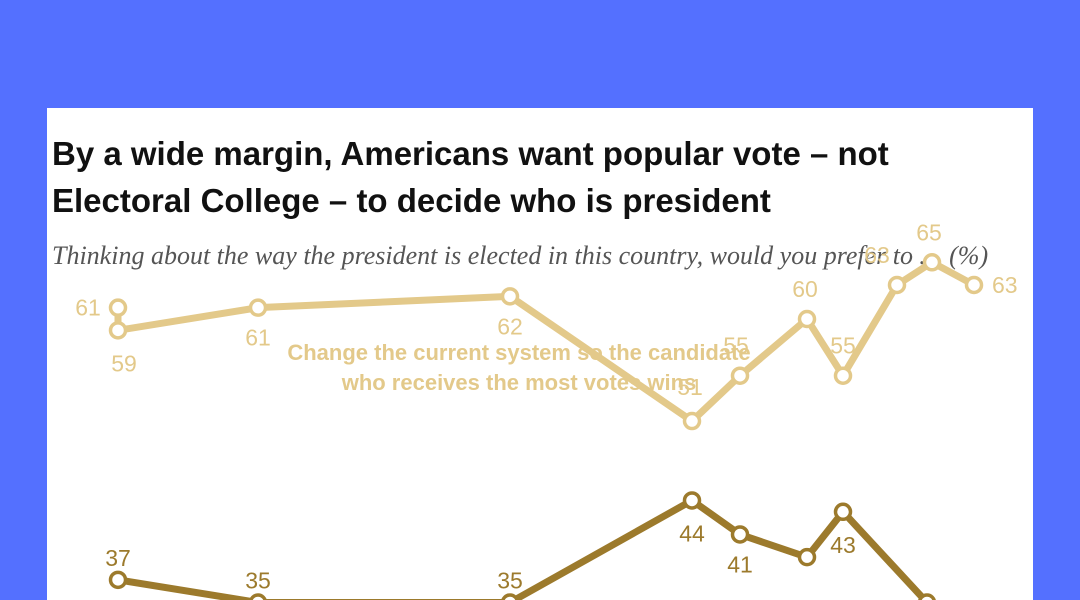 Image resolution: width=1080 pixels, height=600 pixels. Describe the element at coordinates (843, 545) in the screenshot. I see `data-label-keep: 43` at that location.